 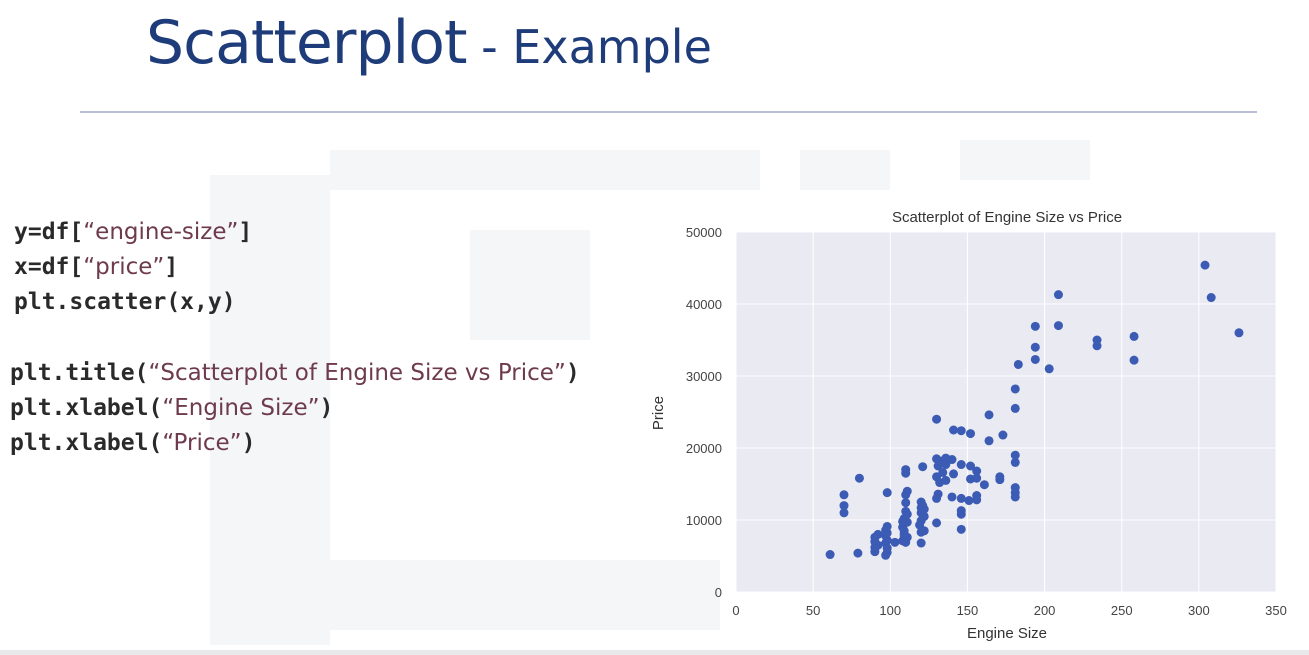 What do you see at coordinates (241, 408) in the screenshot?
I see `code-string: “Engine Size”` at bounding box center [241, 408].